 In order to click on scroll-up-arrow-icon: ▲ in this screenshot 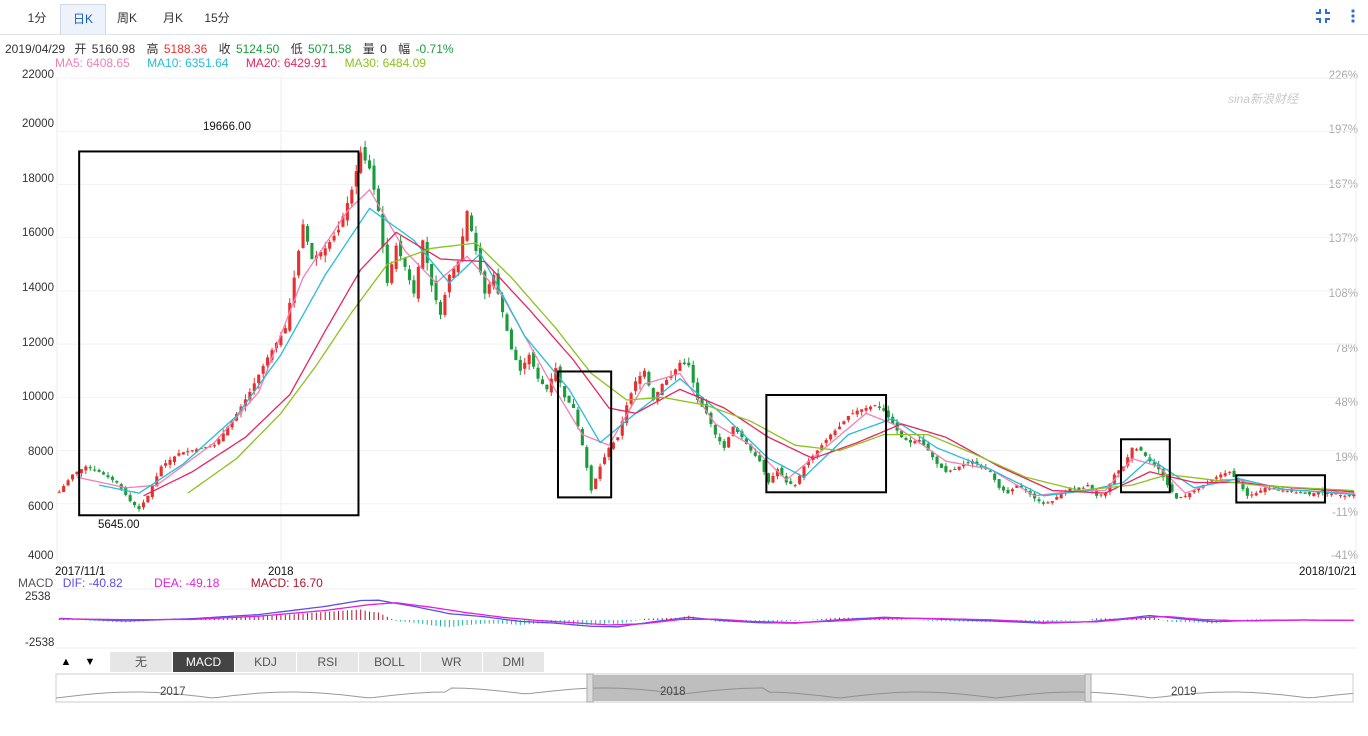, I will do `click(66, 662)`.